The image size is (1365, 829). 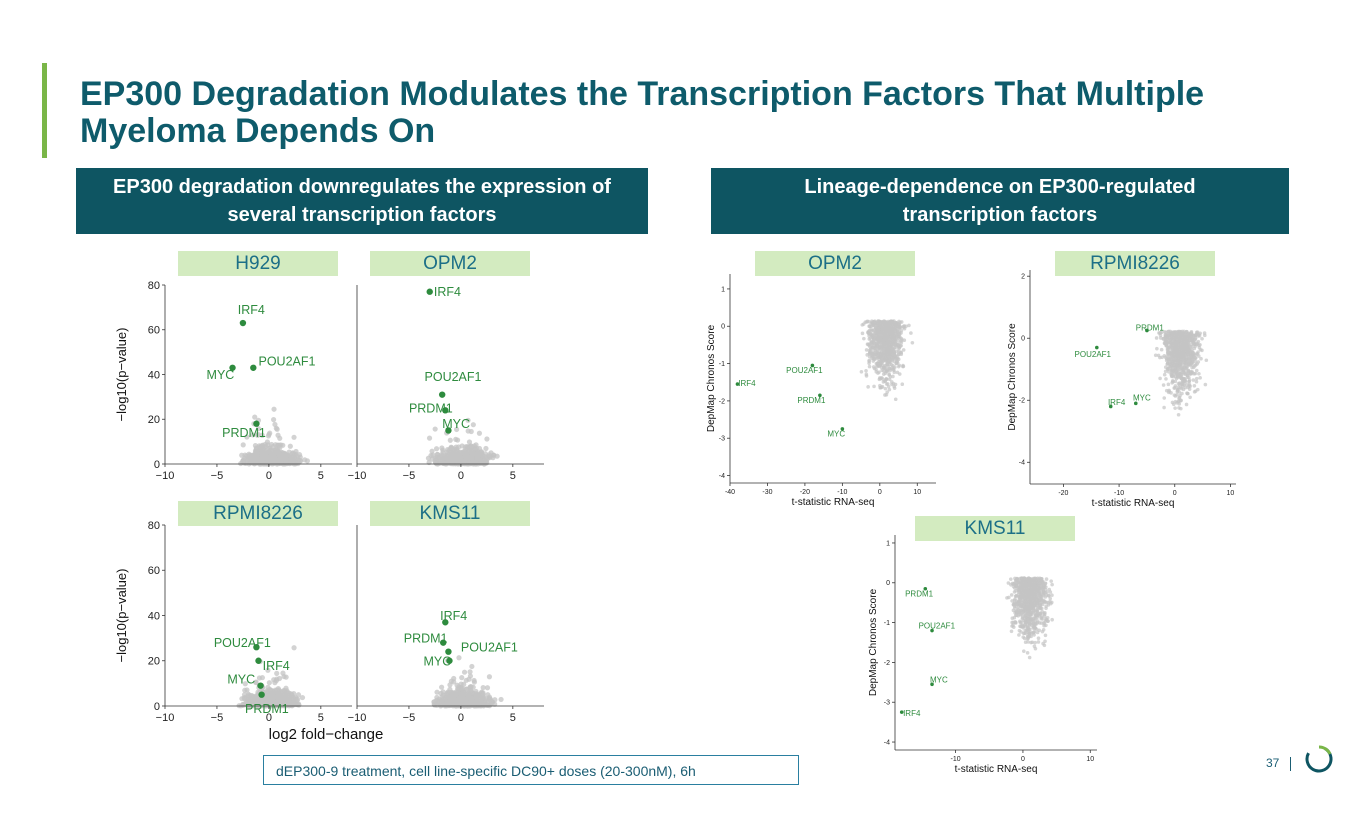 What do you see at coordinates (1142, 397) in the screenshot?
I see `highlight-label-myc: MYC` at bounding box center [1142, 397].